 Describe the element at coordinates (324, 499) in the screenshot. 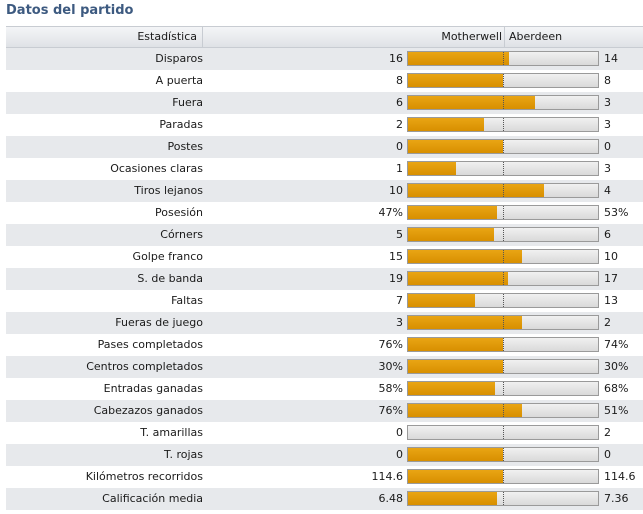

I see `table-row: Calificación media 6.48 7.36` at that location.